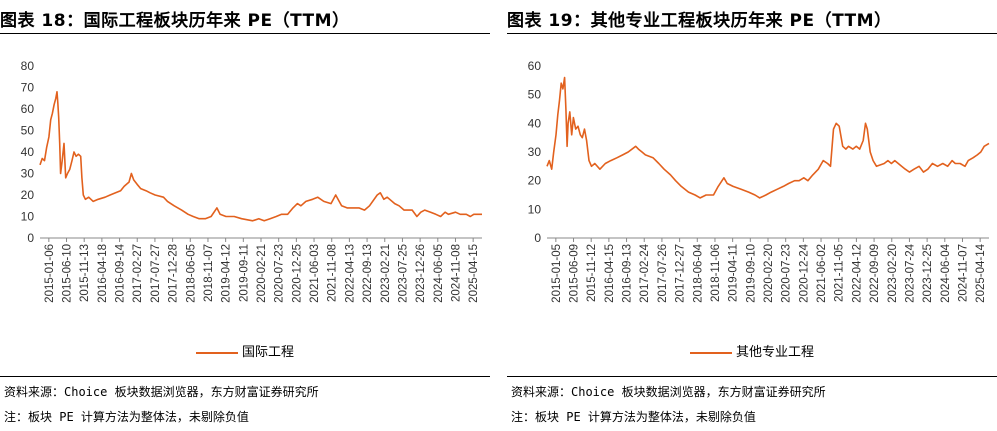  Describe the element at coordinates (333, 273) in the screenshot. I see `x-tick-label: 2021-11-08` at that location.